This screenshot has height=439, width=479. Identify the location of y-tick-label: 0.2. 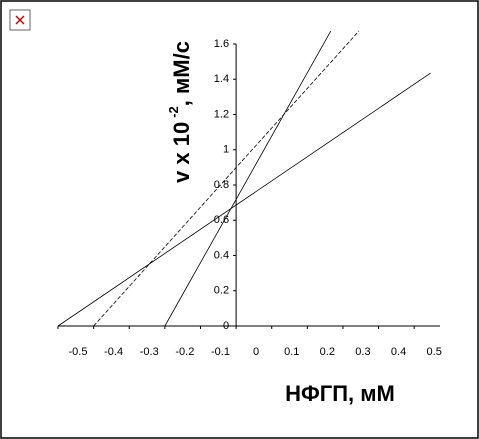
(221, 291).